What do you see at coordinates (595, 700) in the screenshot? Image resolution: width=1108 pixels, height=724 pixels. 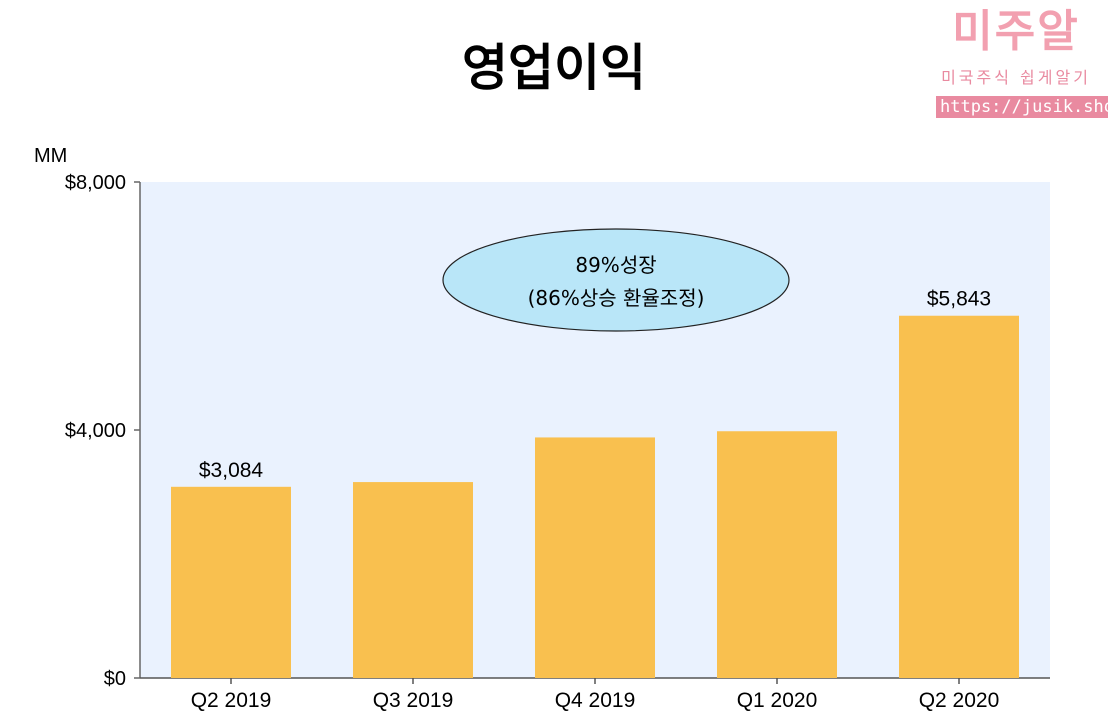 I see `x-tick-label: Q4 2019` at bounding box center [595, 700].